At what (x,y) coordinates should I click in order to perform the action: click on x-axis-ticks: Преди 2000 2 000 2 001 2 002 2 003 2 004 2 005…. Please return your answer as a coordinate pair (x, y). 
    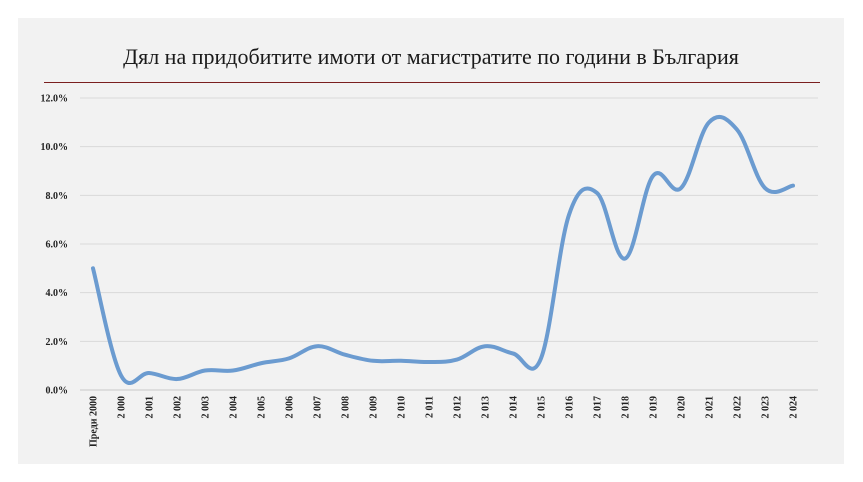
    Looking at the image, I should click on (444, 421).